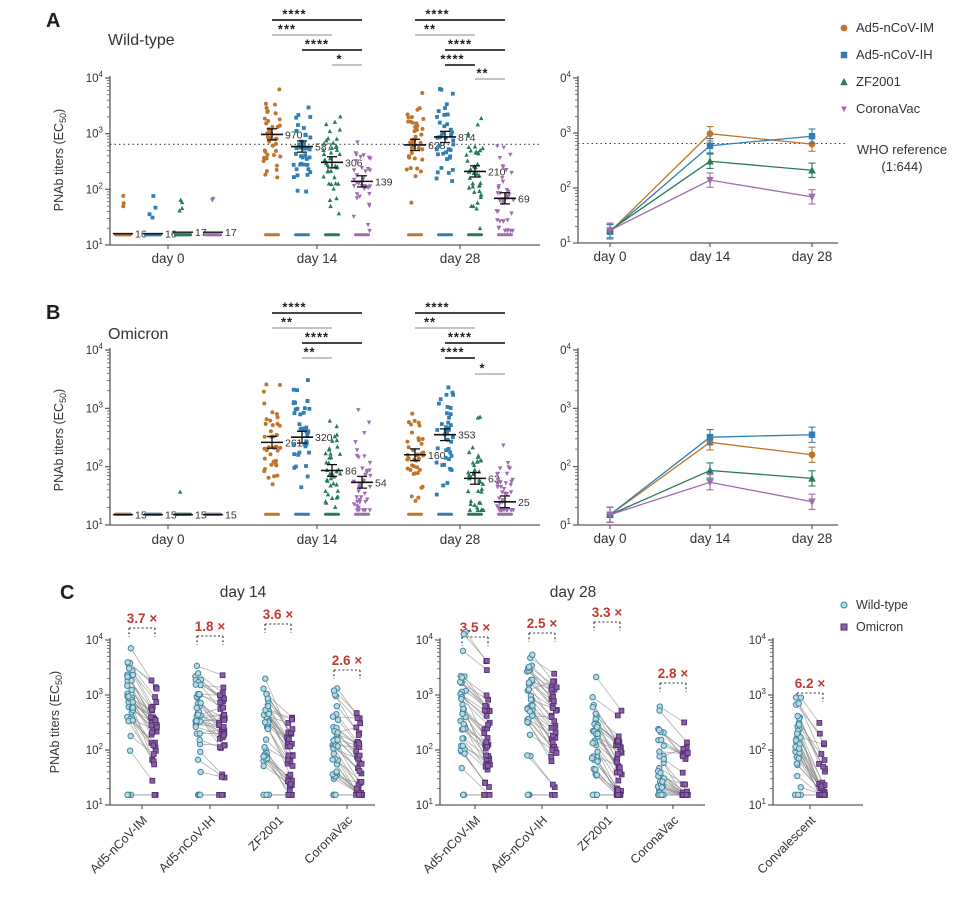  I want to click on wildtype-marker-icon, so click(844, 605).